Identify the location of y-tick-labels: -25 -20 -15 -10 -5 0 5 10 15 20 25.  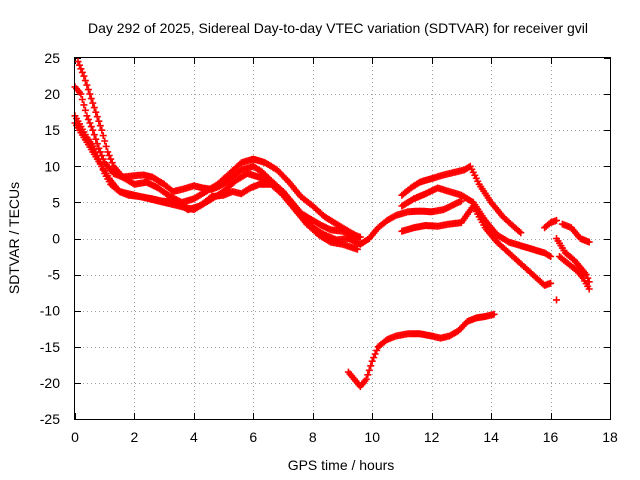
(50, 238).